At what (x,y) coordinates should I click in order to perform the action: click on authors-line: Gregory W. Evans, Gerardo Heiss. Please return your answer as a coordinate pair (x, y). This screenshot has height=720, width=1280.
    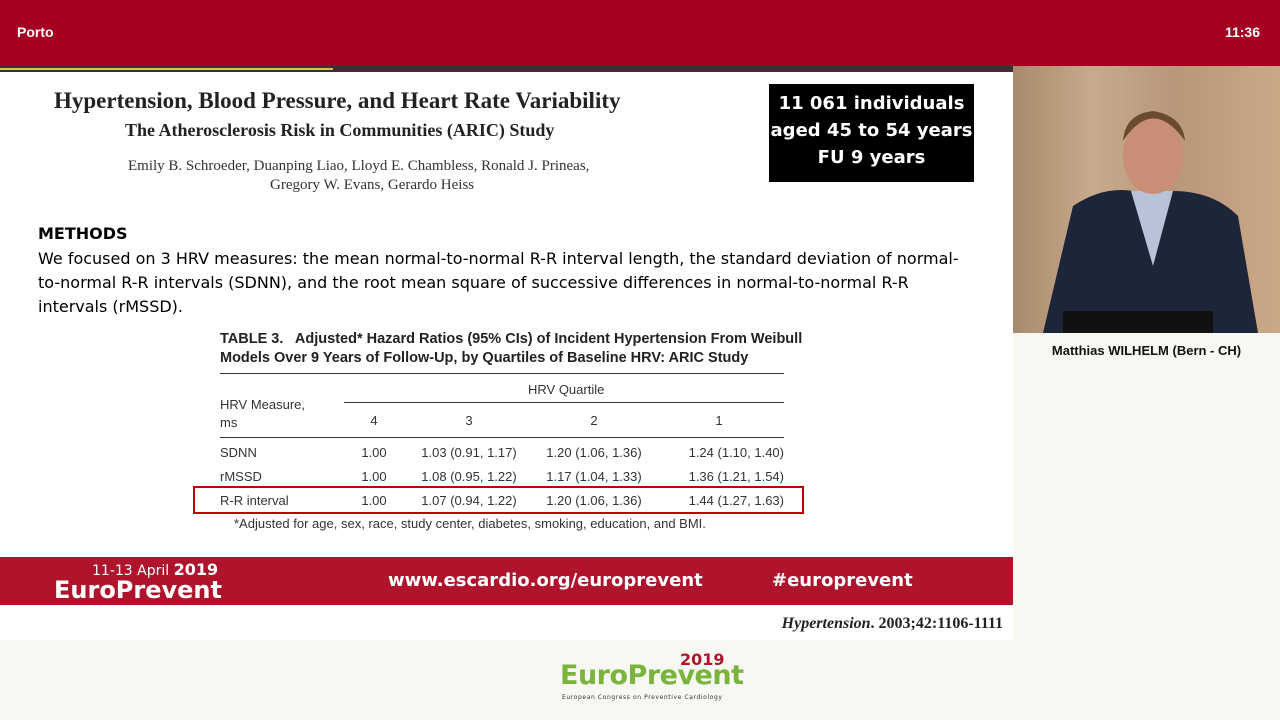
    Looking at the image, I should click on (372, 185).